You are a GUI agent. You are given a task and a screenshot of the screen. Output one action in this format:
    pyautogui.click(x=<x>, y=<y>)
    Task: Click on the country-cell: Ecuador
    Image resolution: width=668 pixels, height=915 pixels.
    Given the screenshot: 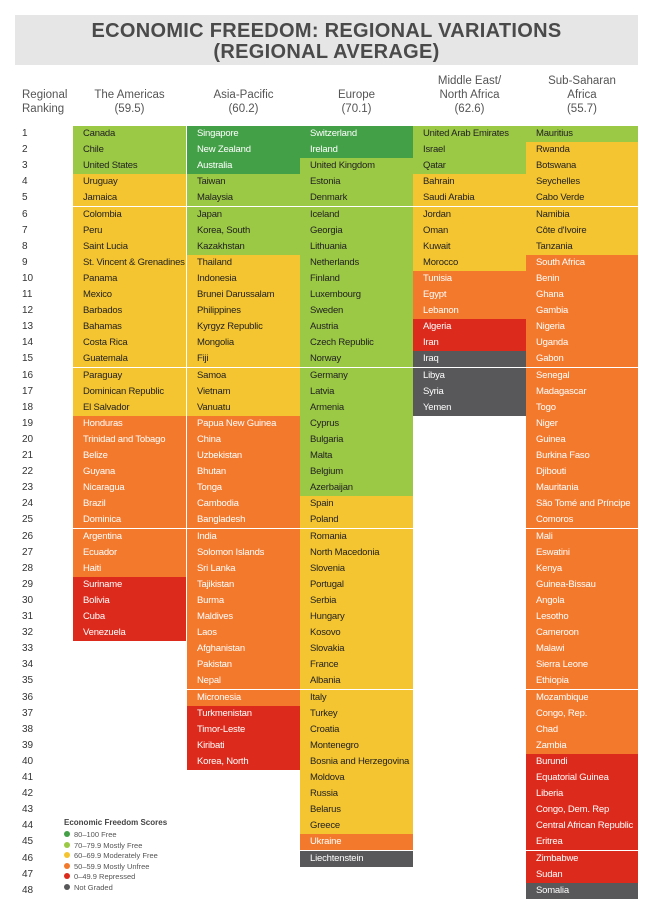 What is the action you would take?
    pyautogui.click(x=129, y=552)
    